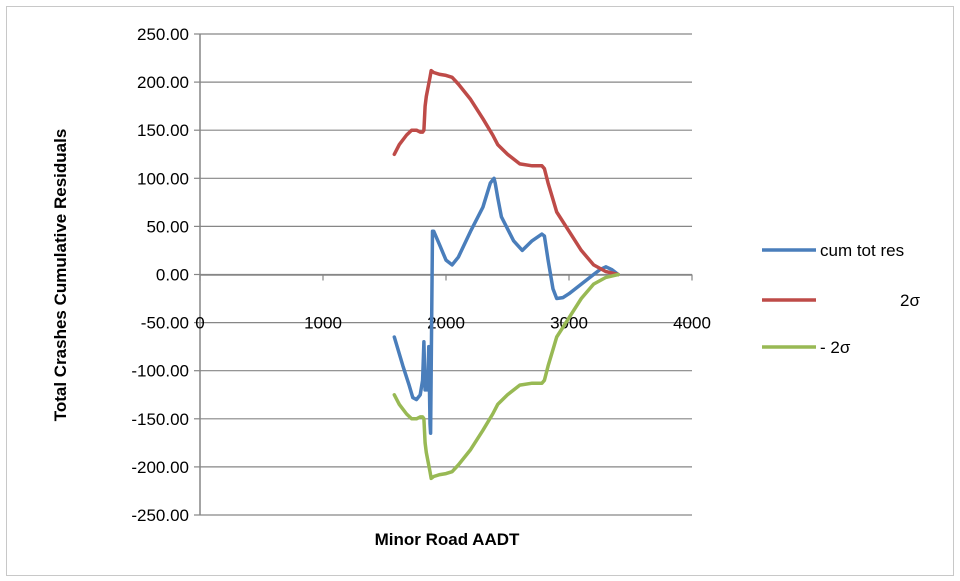  What do you see at coordinates (692, 323) in the screenshot?
I see `x-tick-label: 4000` at bounding box center [692, 323].